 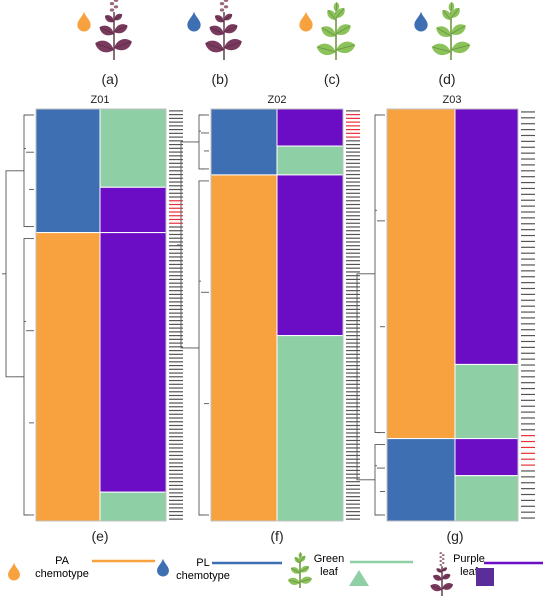 I want to click on pa-chemotype-block, so click(x=421, y=274).